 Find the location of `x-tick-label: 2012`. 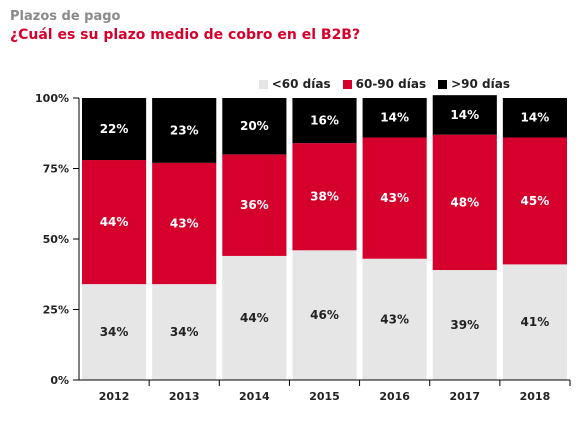

x-tick-label: 2012 is located at coordinates (114, 396).